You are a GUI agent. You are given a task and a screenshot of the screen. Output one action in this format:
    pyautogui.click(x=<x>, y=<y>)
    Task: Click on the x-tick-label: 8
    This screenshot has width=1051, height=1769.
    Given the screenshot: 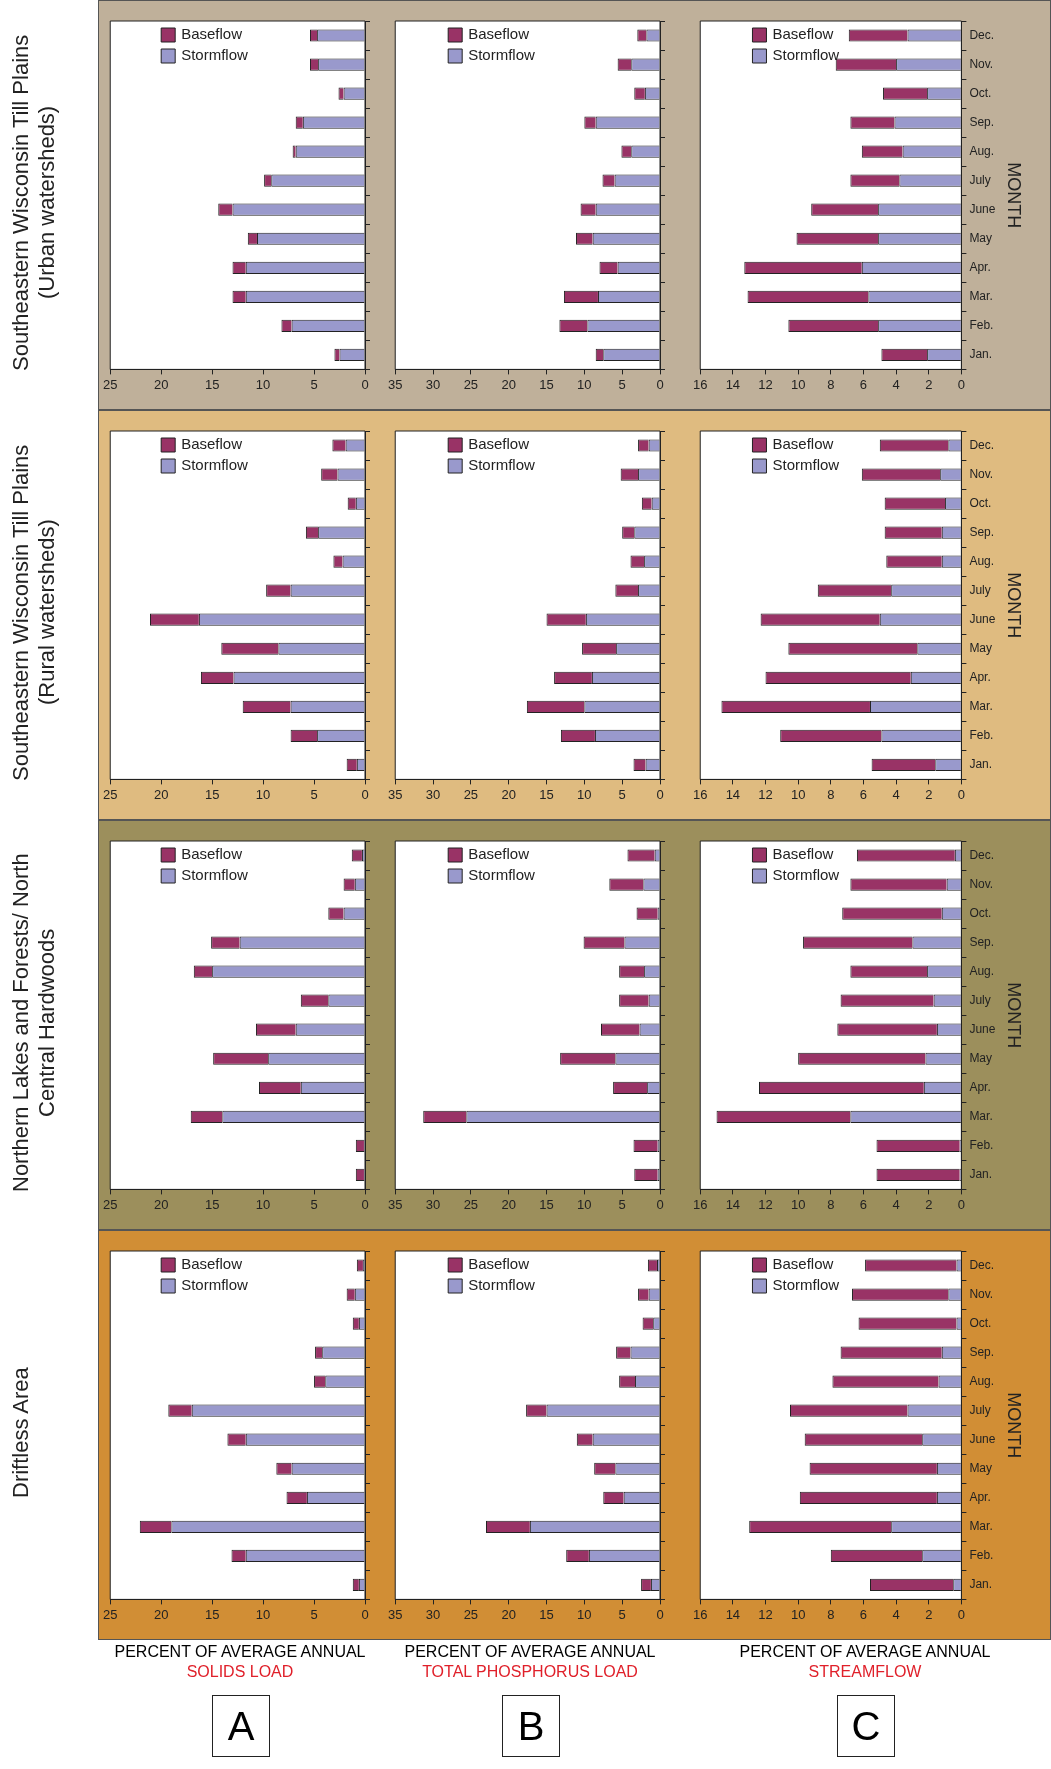 What is the action you would take?
    pyautogui.click(x=831, y=384)
    